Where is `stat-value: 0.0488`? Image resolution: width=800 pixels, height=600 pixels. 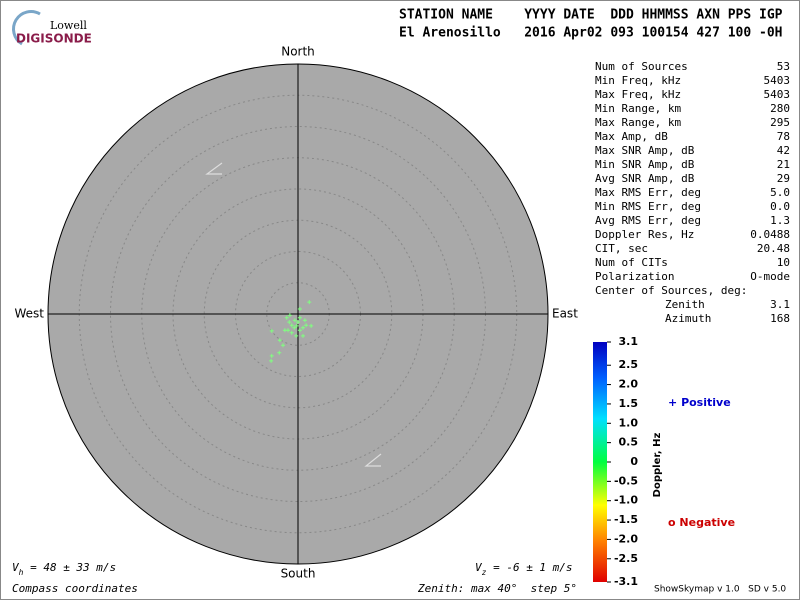 stat-value: 0.0488 is located at coordinates (770, 234).